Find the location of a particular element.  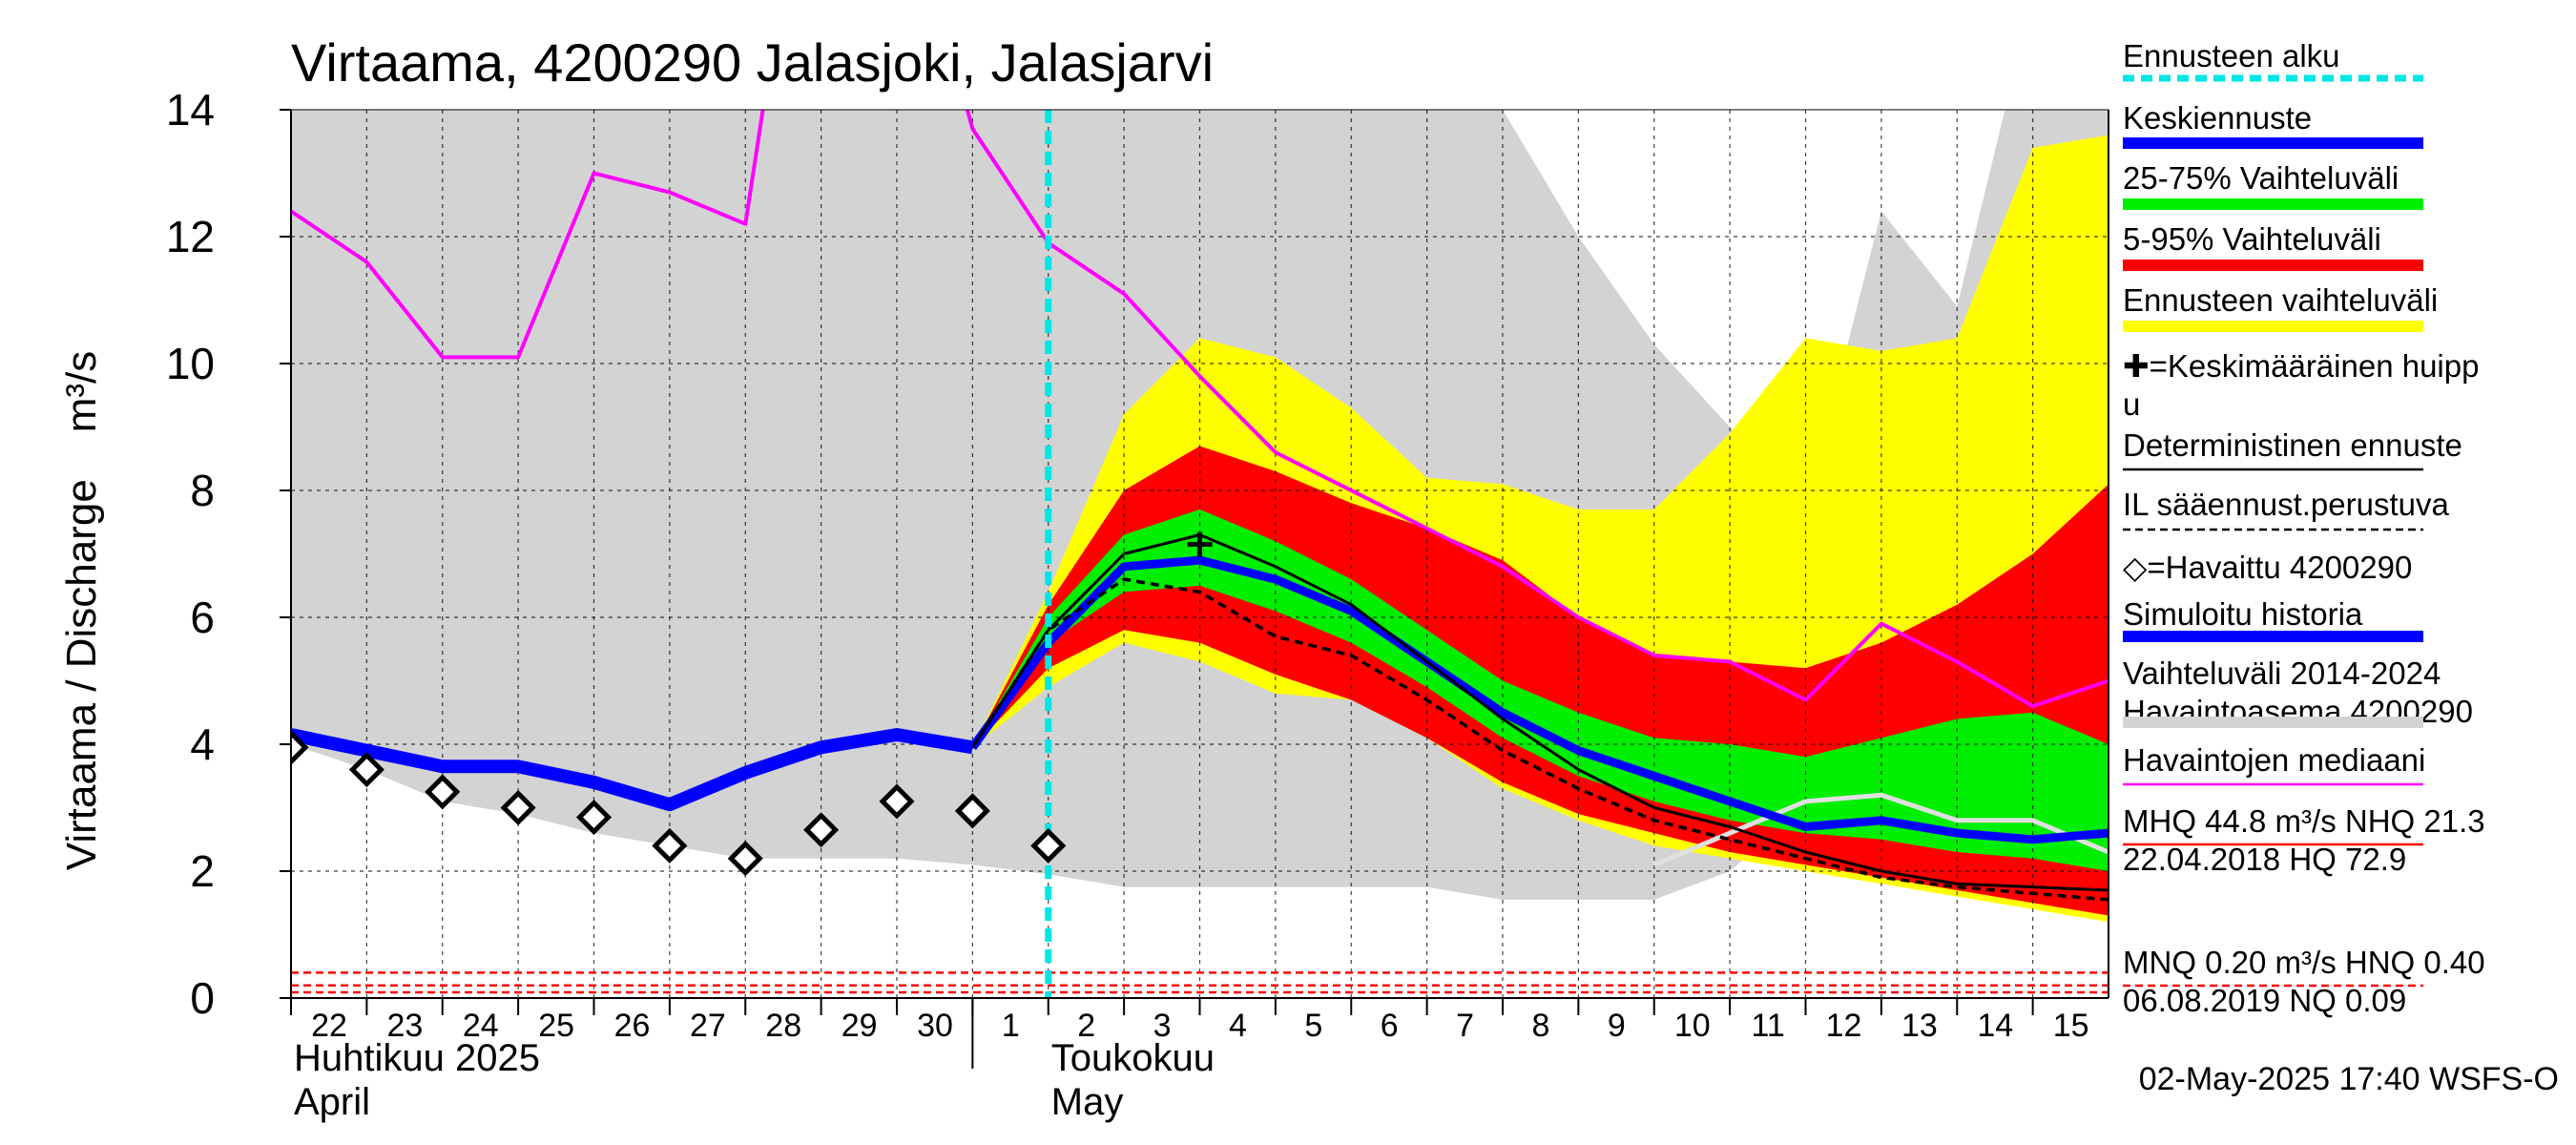

x-tick-label: 28 is located at coordinates (783, 1026).